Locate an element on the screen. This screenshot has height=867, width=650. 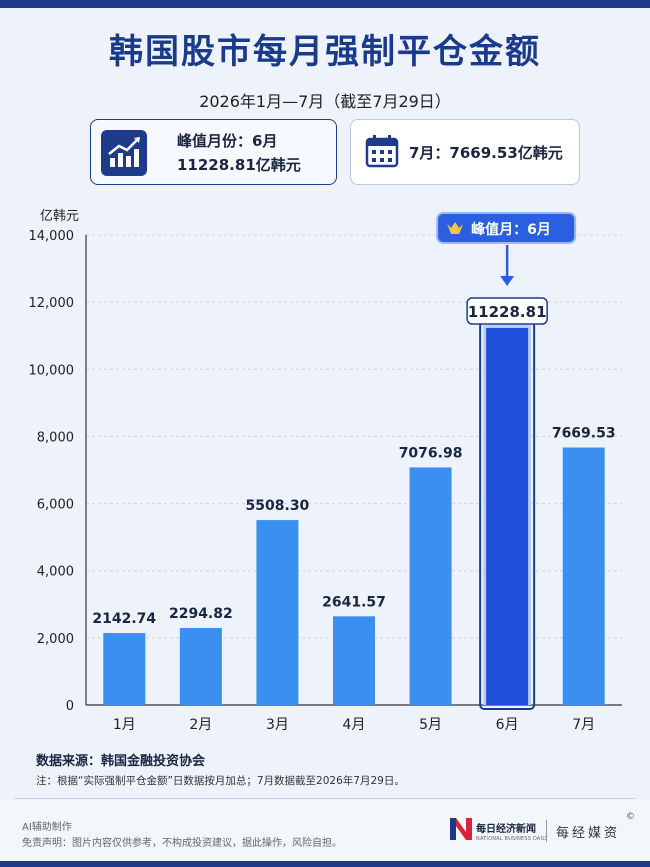
copyright-mark: © is located at coordinates (630, 817).